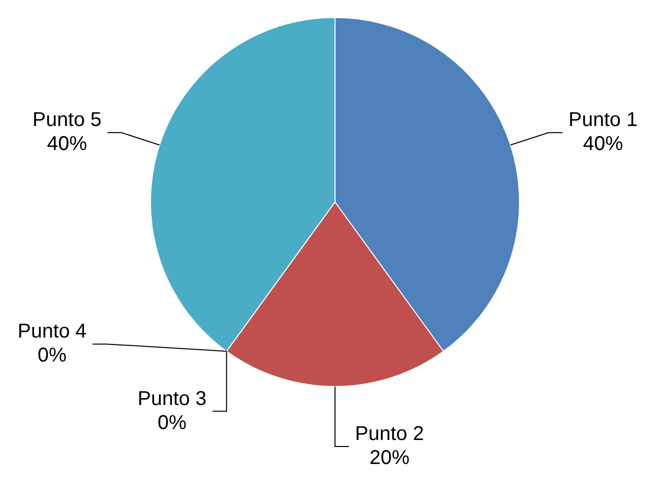 The image size is (662, 493). Describe the element at coordinates (603, 120) in the screenshot. I see `slice-label: Punto 1` at that location.